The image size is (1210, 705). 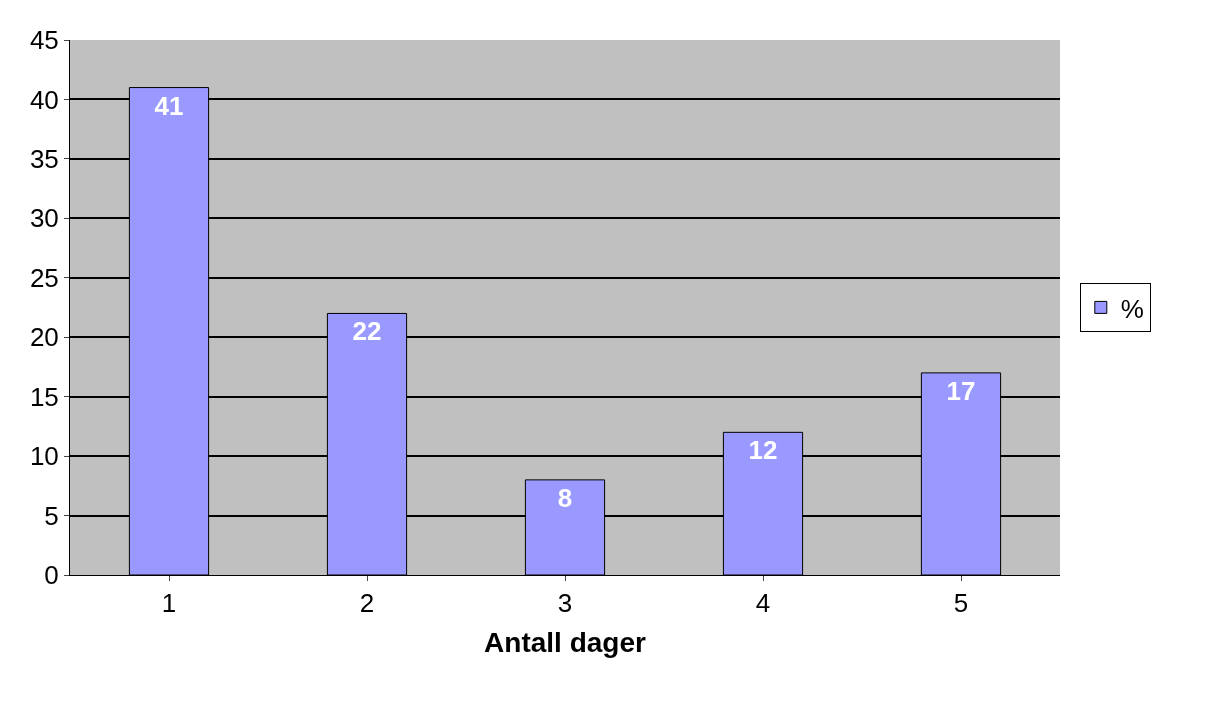 What do you see at coordinates (51, 575) in the screenshot?
I see `y-tick-label: 0` at bounding box center [51, 575].